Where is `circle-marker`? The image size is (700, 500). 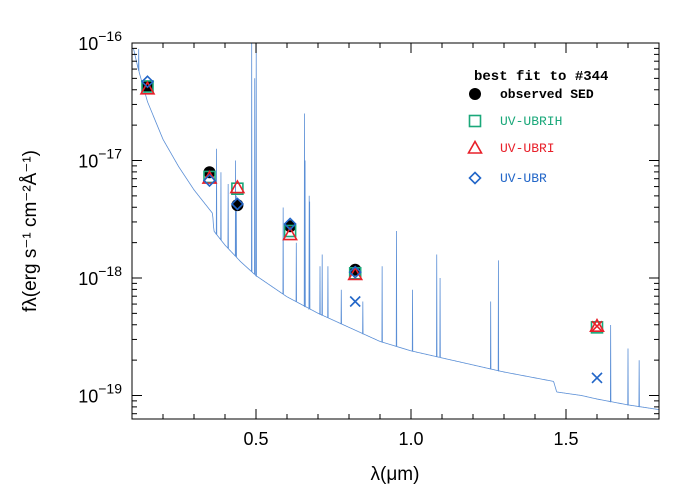 circle-marker is located at coordinates (290, 226).